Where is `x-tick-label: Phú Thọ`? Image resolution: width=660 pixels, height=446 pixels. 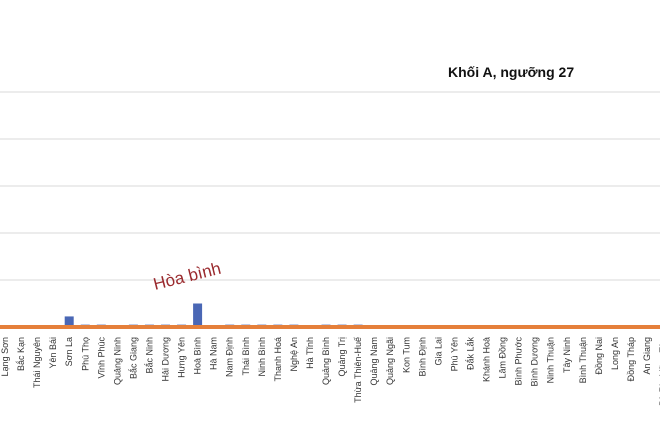 x-tick-label: Phú Thọ is located at coordinates (85, 354).